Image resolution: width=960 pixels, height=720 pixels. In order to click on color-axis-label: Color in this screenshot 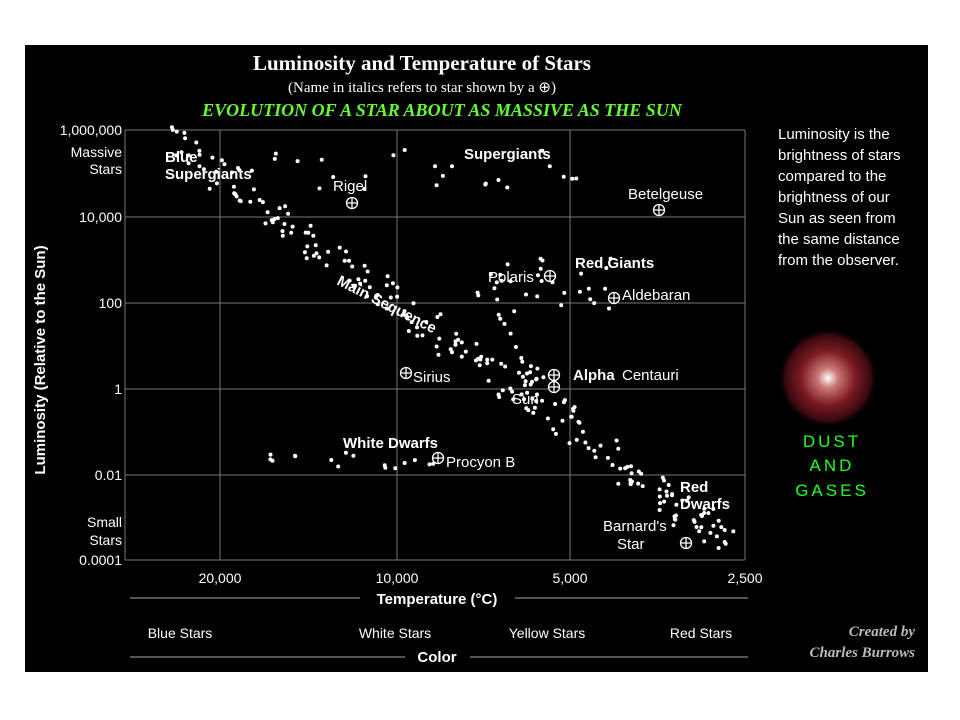, I will do `click(436, 657)`.